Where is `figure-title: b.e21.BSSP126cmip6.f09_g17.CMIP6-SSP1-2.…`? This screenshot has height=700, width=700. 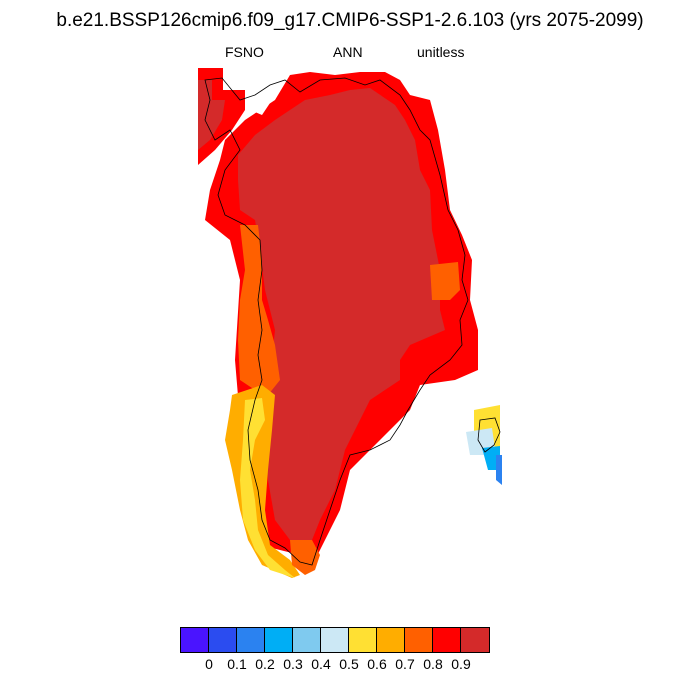
figure-title: b.e21.BSSP126cmip6.f09_g17.CMIP6-SSP1-2.… is located at coordinates (350, 20).